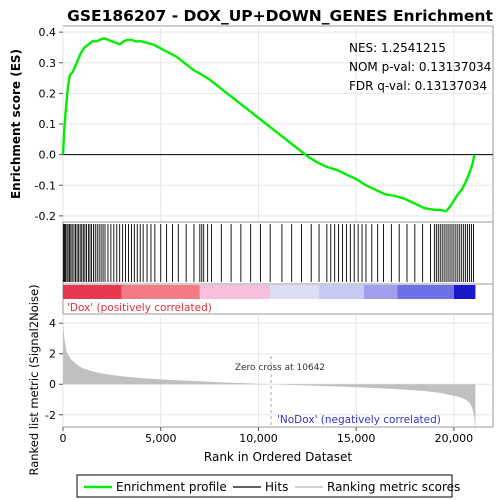 The width and height of the screenshot is (500, 500). I want to click on es-y-tick-label: -0.1, so click(45, 185).